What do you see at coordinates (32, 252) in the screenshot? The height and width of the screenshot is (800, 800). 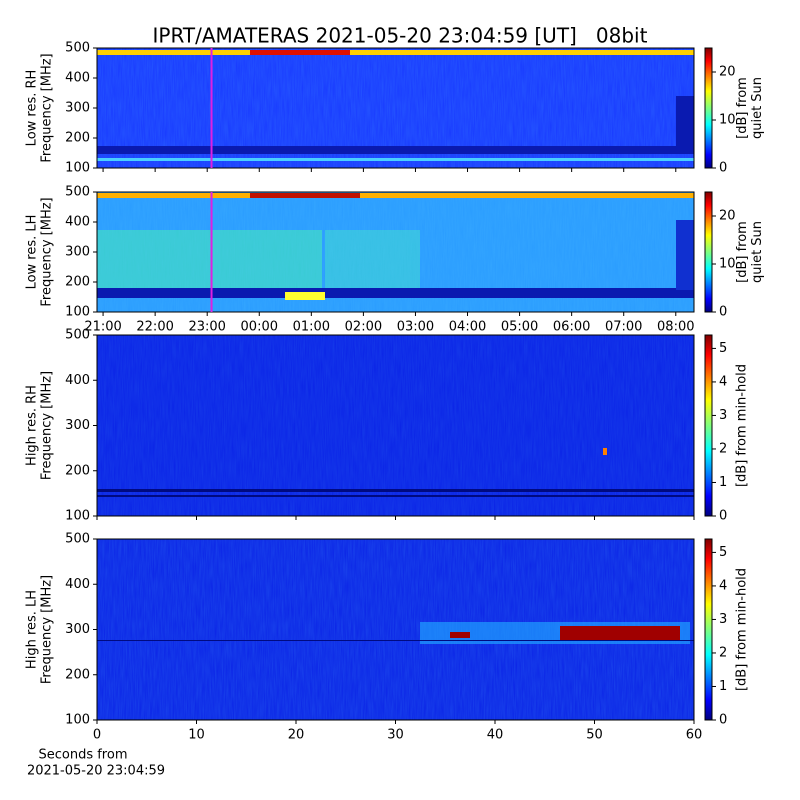 I see `y-axis-label: Low res. LH` at bounding box center [32, 252].